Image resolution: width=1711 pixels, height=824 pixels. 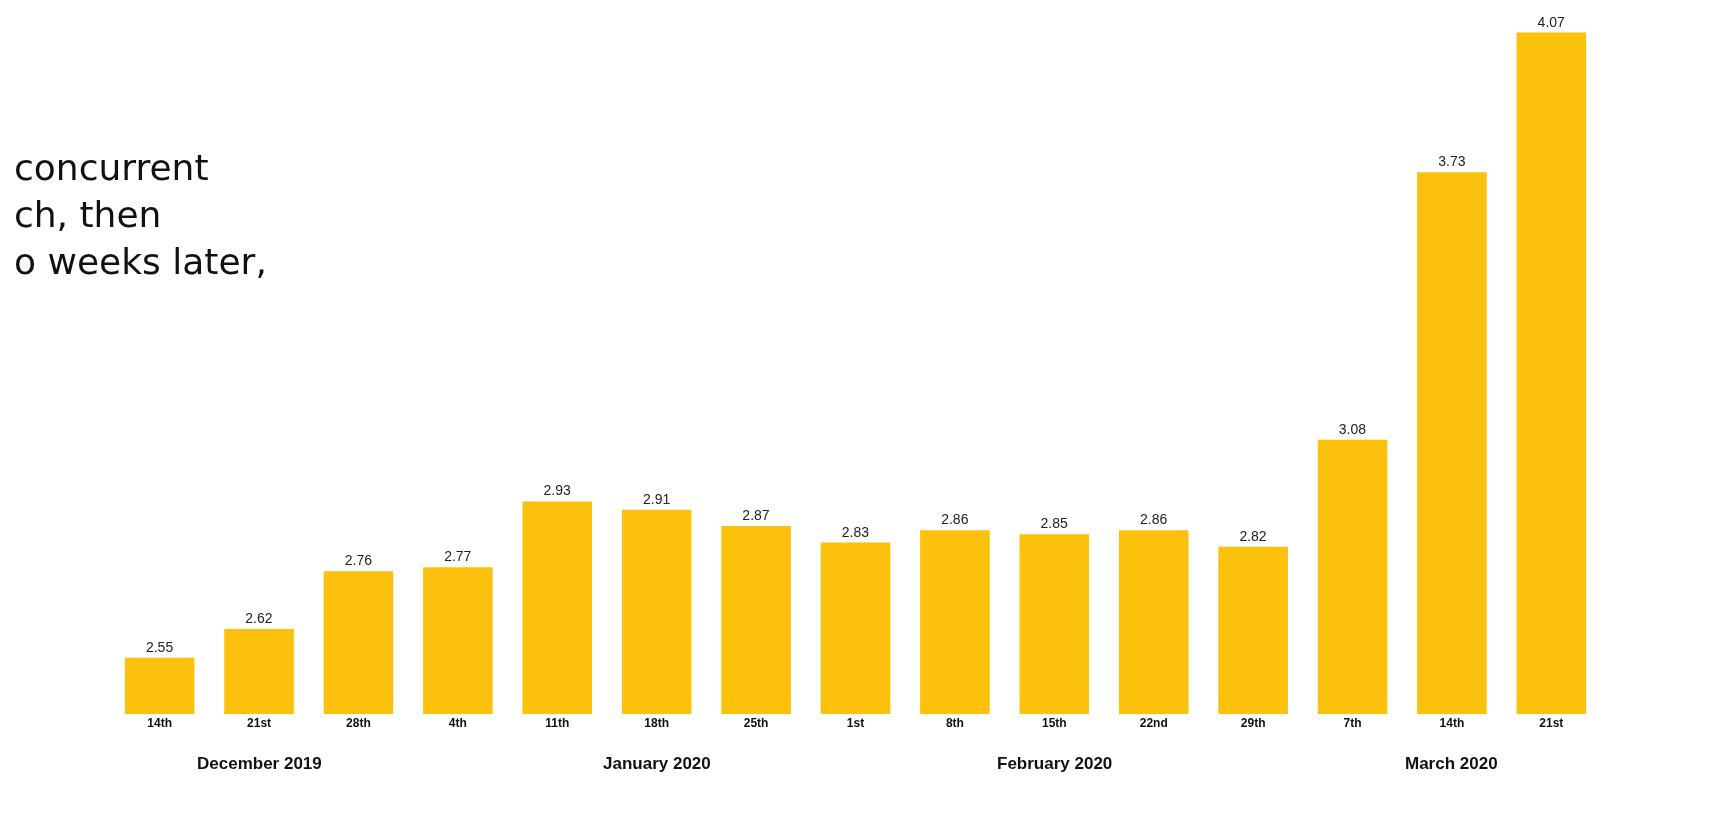 What do you see at coordinates (1352, 723) in the screenshot?
I see `x-tick-label: 7th` at bounding box center [1352, 723].